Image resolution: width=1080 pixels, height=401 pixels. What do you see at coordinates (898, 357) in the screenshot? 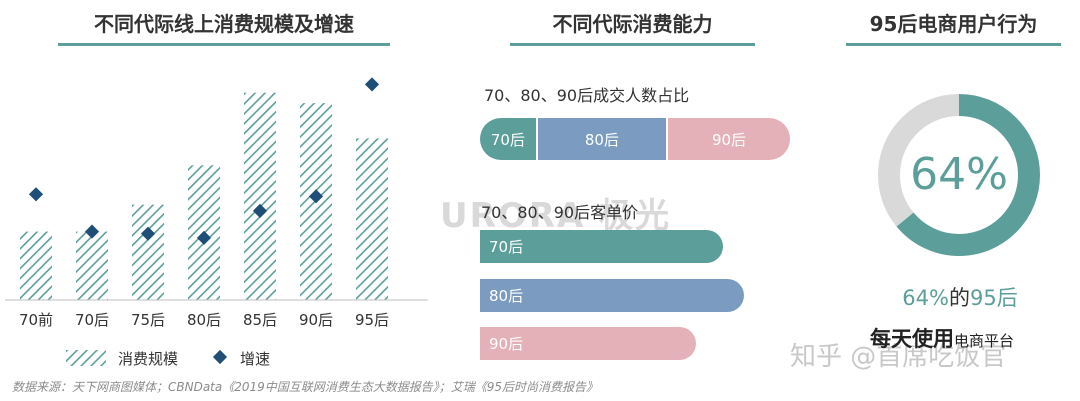
I see `watermark-zhihu: 知乎 @首席吃饭官` at bounding box center [898, 357].